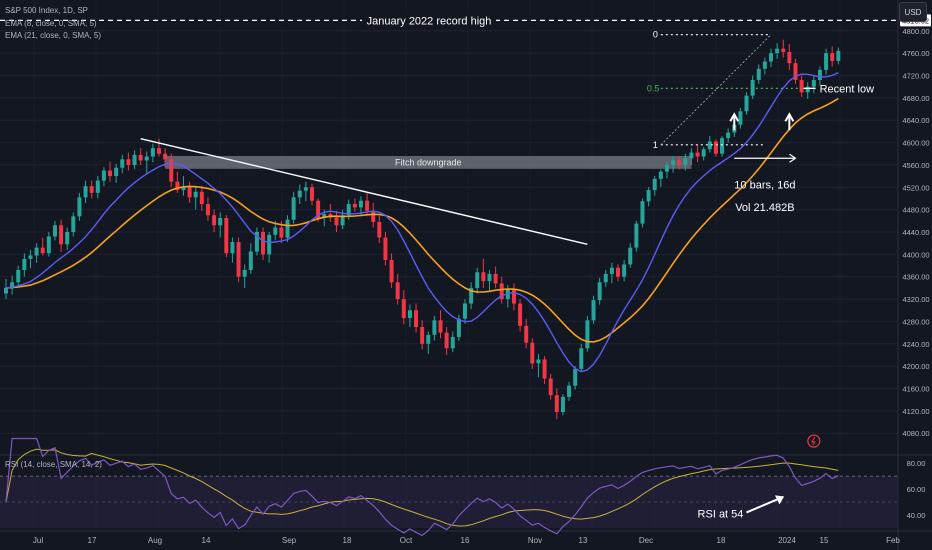 This screenshot has width=932, height=550. What do you see at coordinates (780, 500) in the screenshot?
I see `rsi-arrow-icon` at bounding box center [780, 500].